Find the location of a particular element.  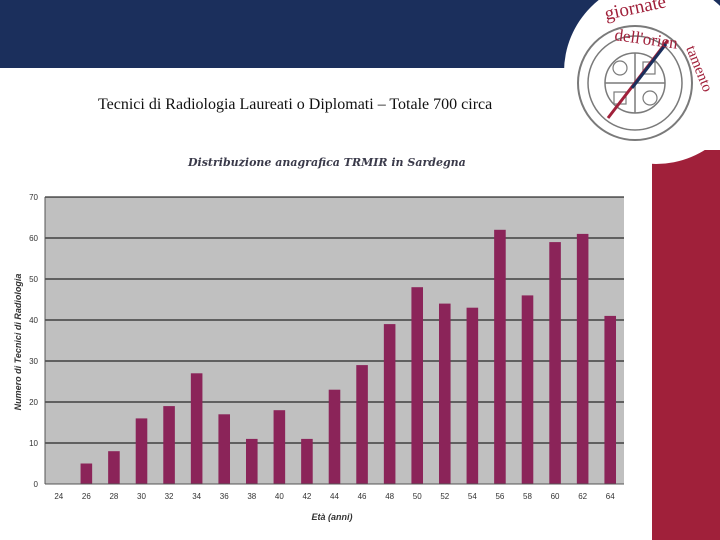

y-tick-label: 70 is located at coordinates (33, 197).